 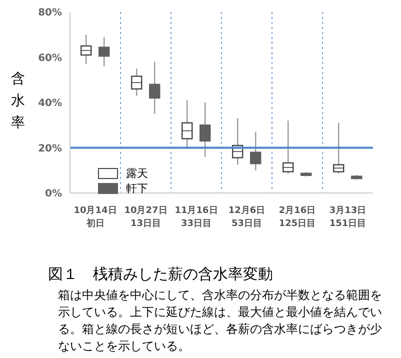 I want to click on y-tick-label: 0%, so click(x=53, y=194).